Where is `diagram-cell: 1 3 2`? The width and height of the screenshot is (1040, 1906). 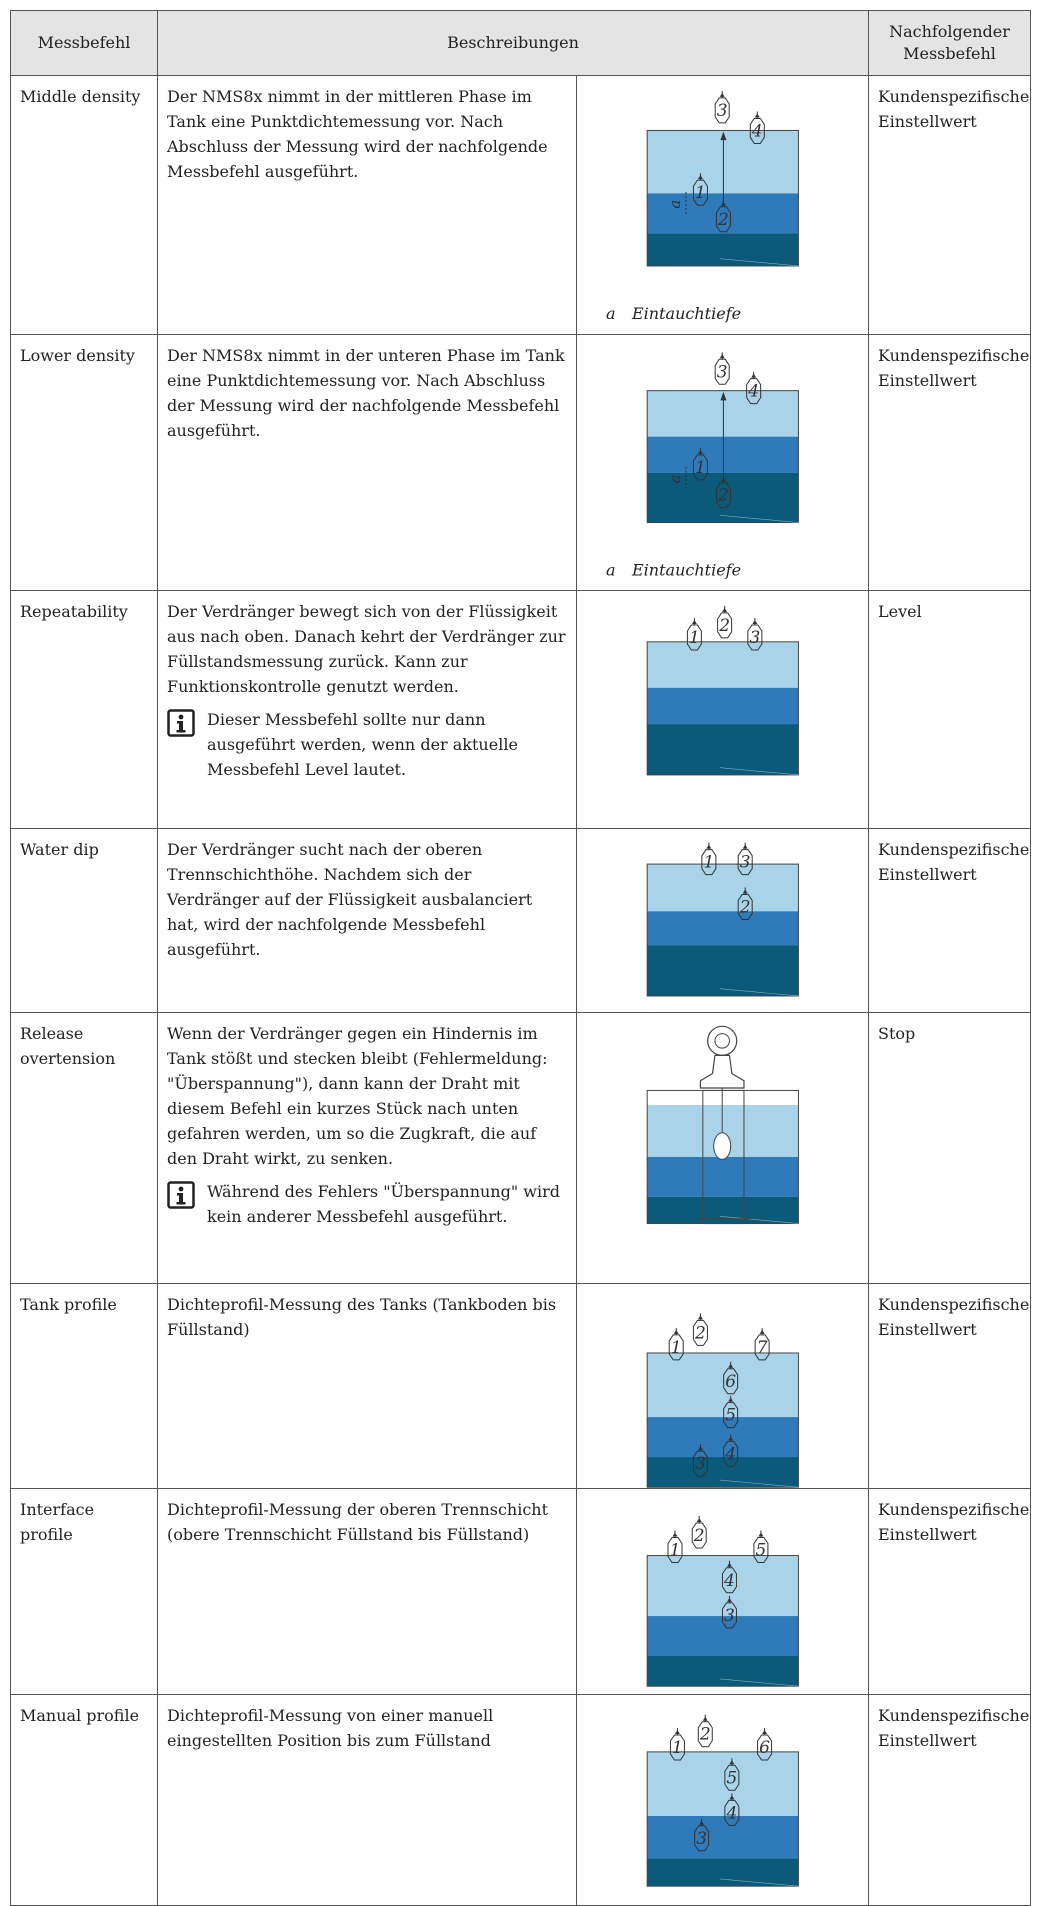
diagram-cell: 1 3 2 is located at coordinates (723, 921).